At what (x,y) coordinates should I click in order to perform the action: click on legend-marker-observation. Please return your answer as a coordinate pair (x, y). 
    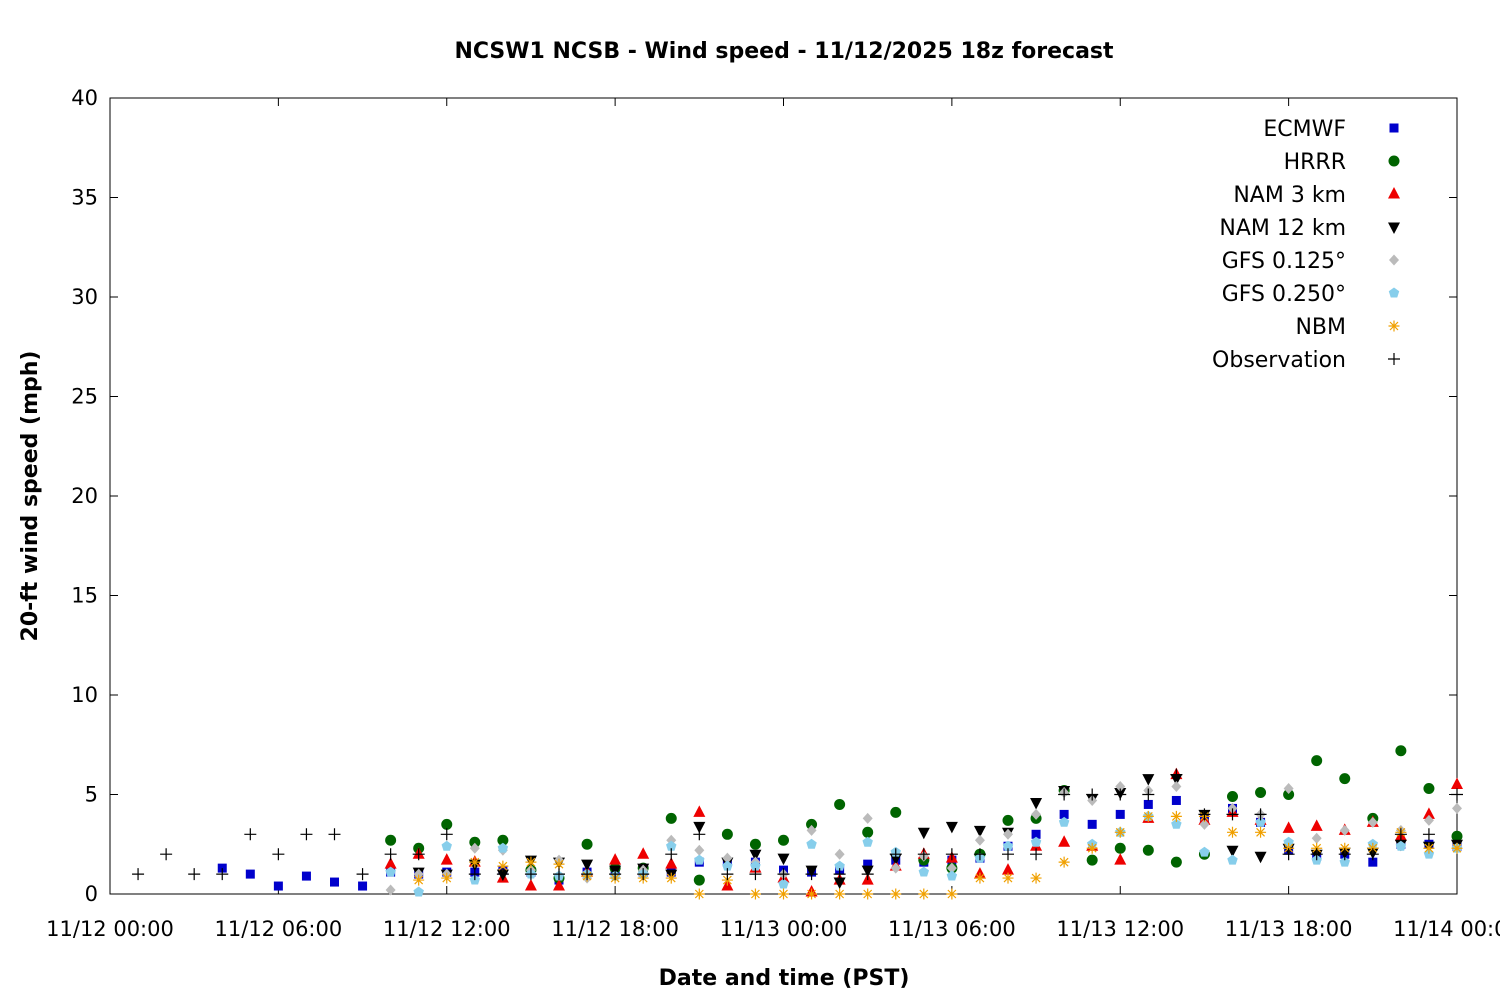
    Looking at the image, I should click on (1394, 359).